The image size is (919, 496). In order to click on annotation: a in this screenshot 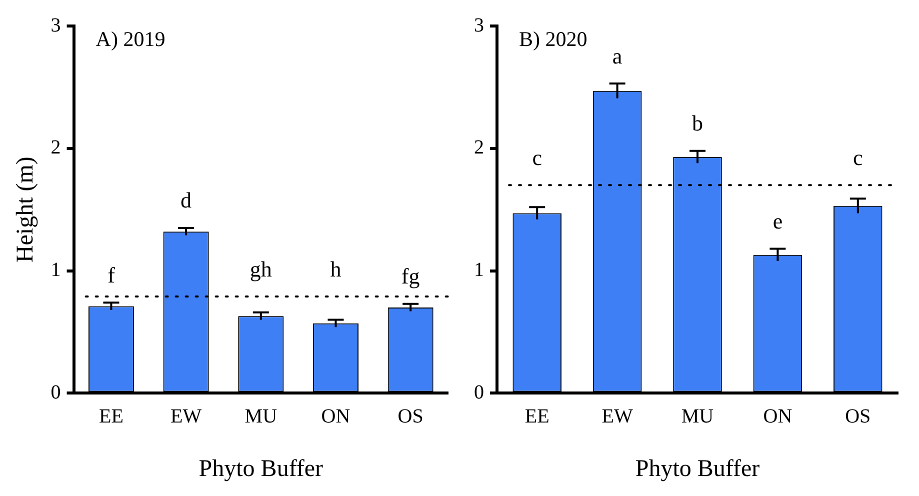, I will do `click(617, 55)`.